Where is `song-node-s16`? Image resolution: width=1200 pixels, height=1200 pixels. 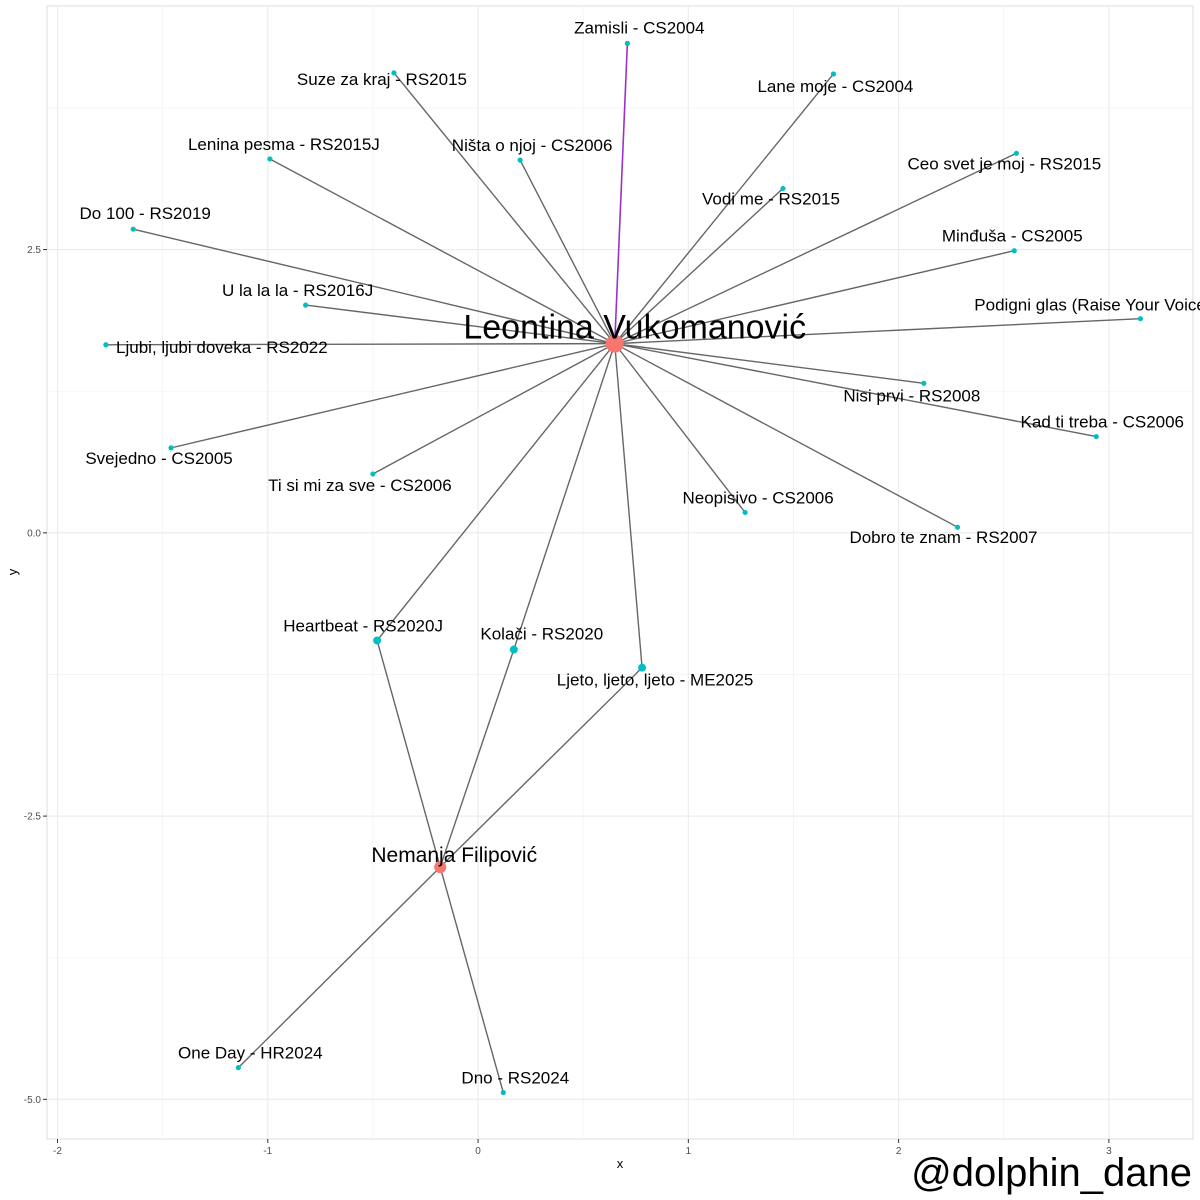
song-node-s16 is located at coordinates (373, 474).